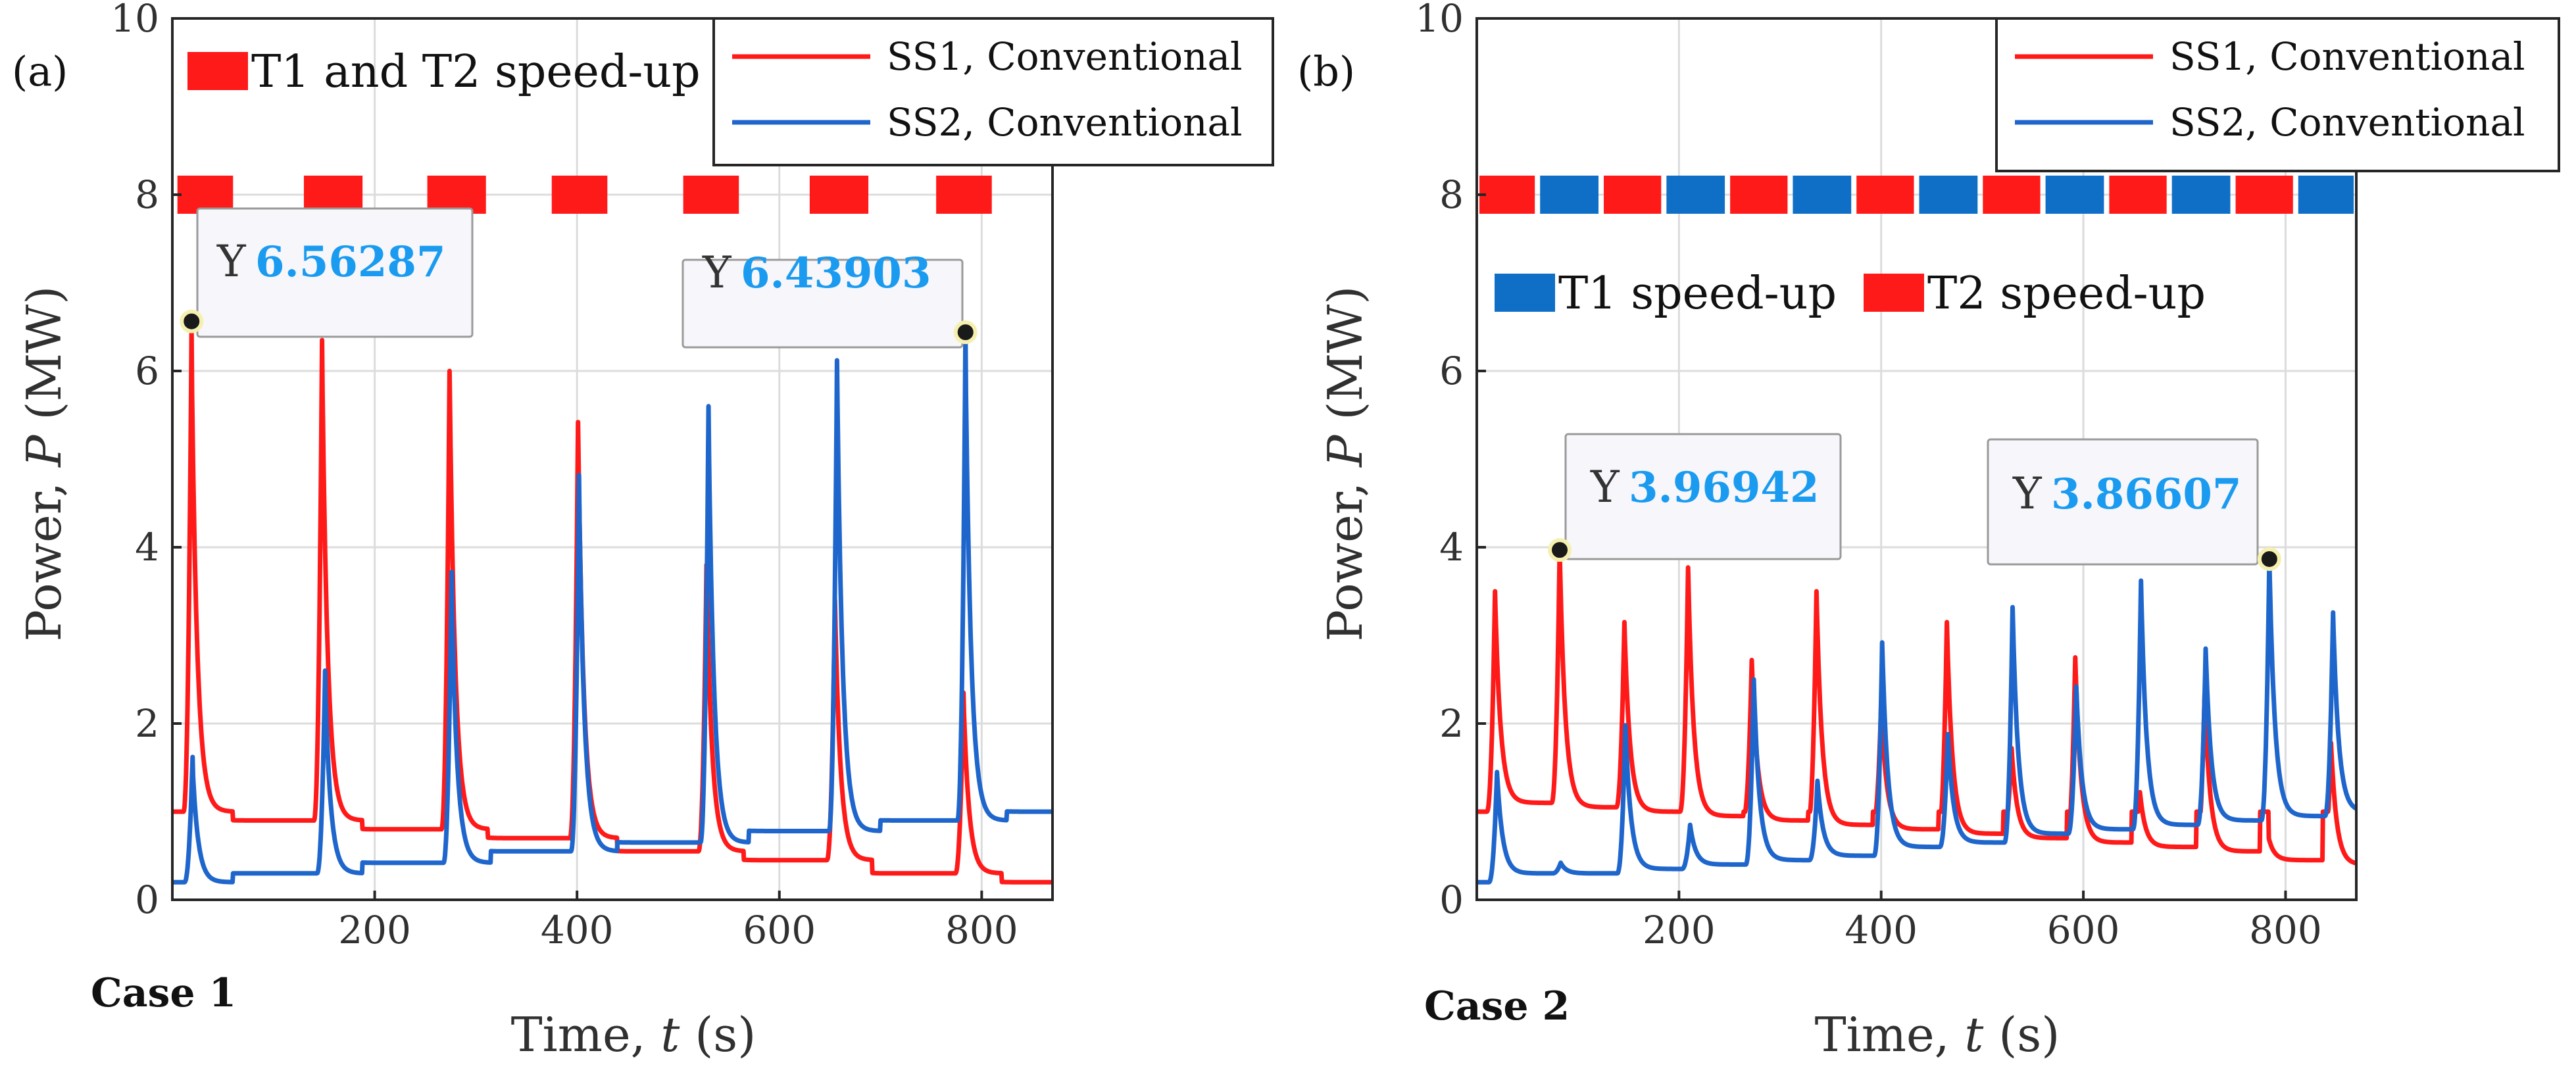  I want to click on panel-a-y-tick-label-0: 0, so click(147, 900).